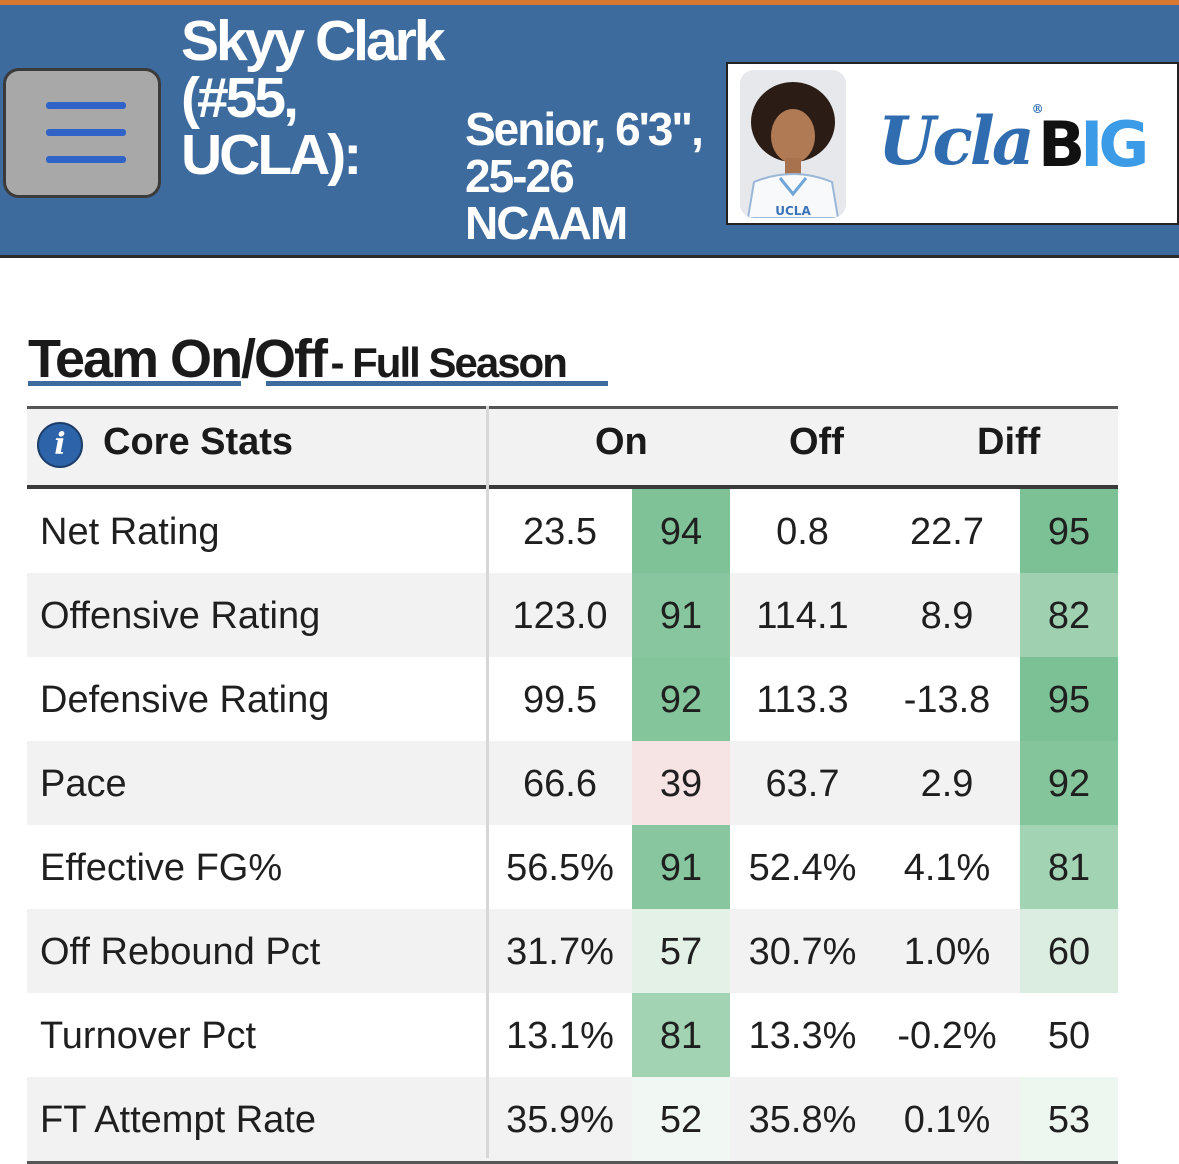 Image resolution: width=1179 pixels, height=1164 pixels. Describe the element at coordinates (947, 616) in the screenshot. I see `diff-value: 8.9` at that location.